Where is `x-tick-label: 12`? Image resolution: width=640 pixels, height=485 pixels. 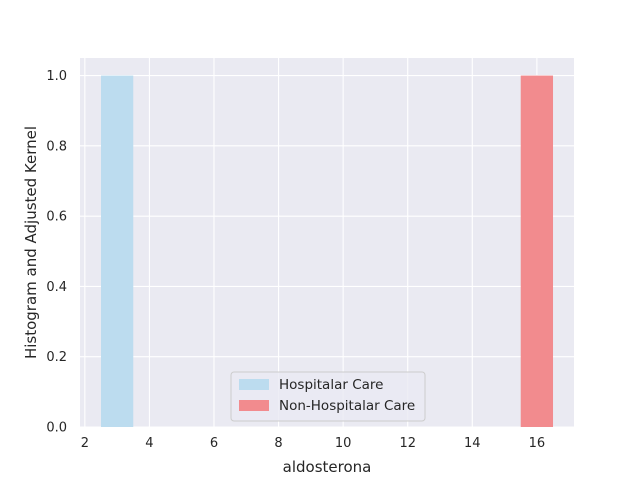 x-tick-label: 12 is located at coordinates (407, 443).